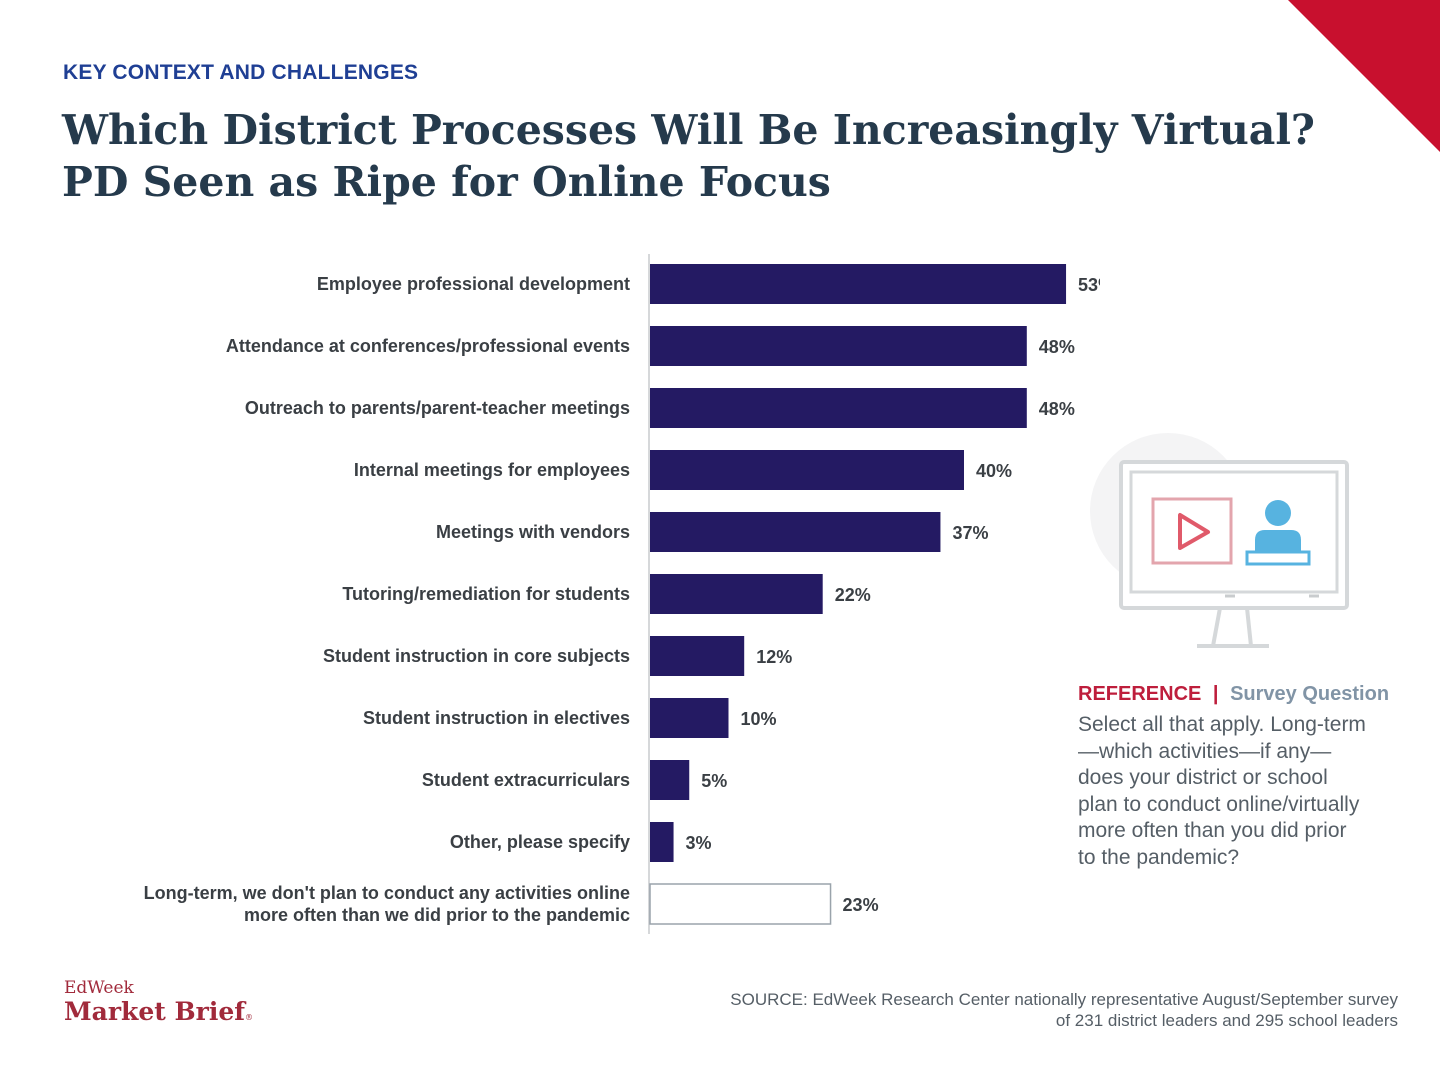  Describe the element at coordinates (526, 780) in the screenshot. I see `category-label-8: Student extracurriculars` at that location.